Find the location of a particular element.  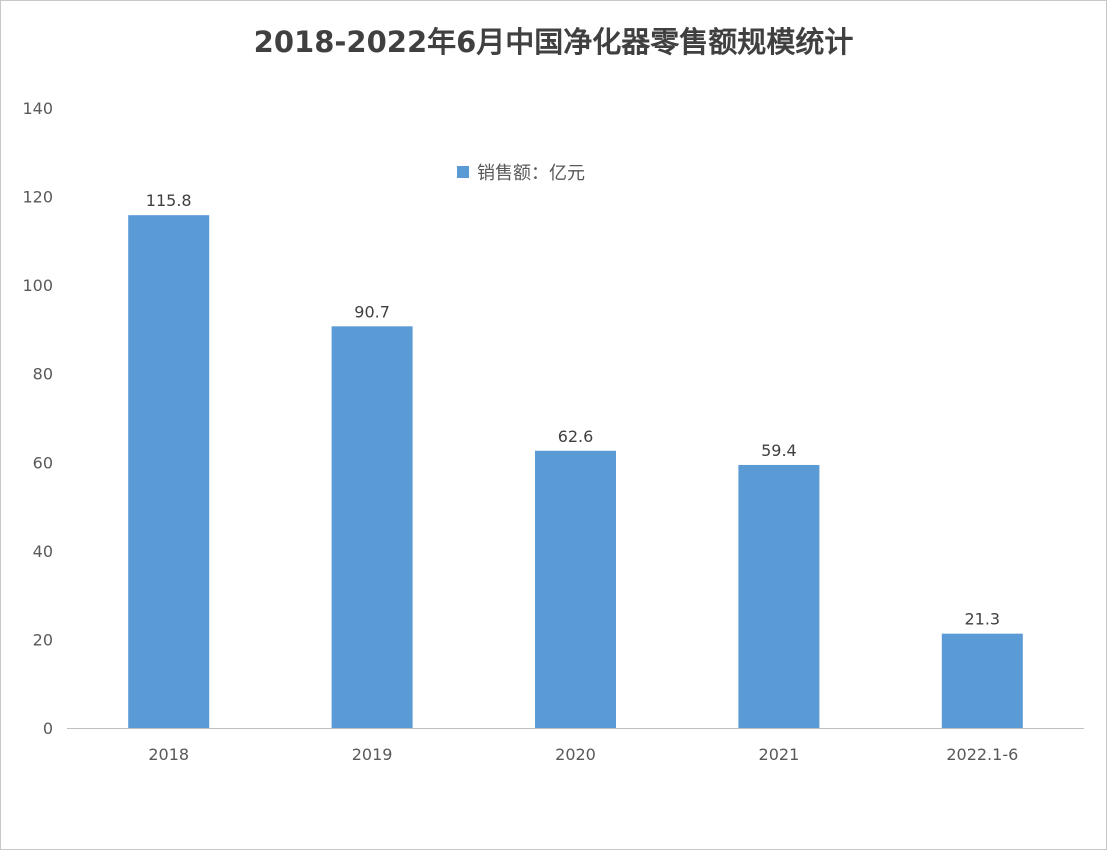

chart-title: 2018-2022年6月中国净化器零售额规模统计 is located at coordinates (553, 42).